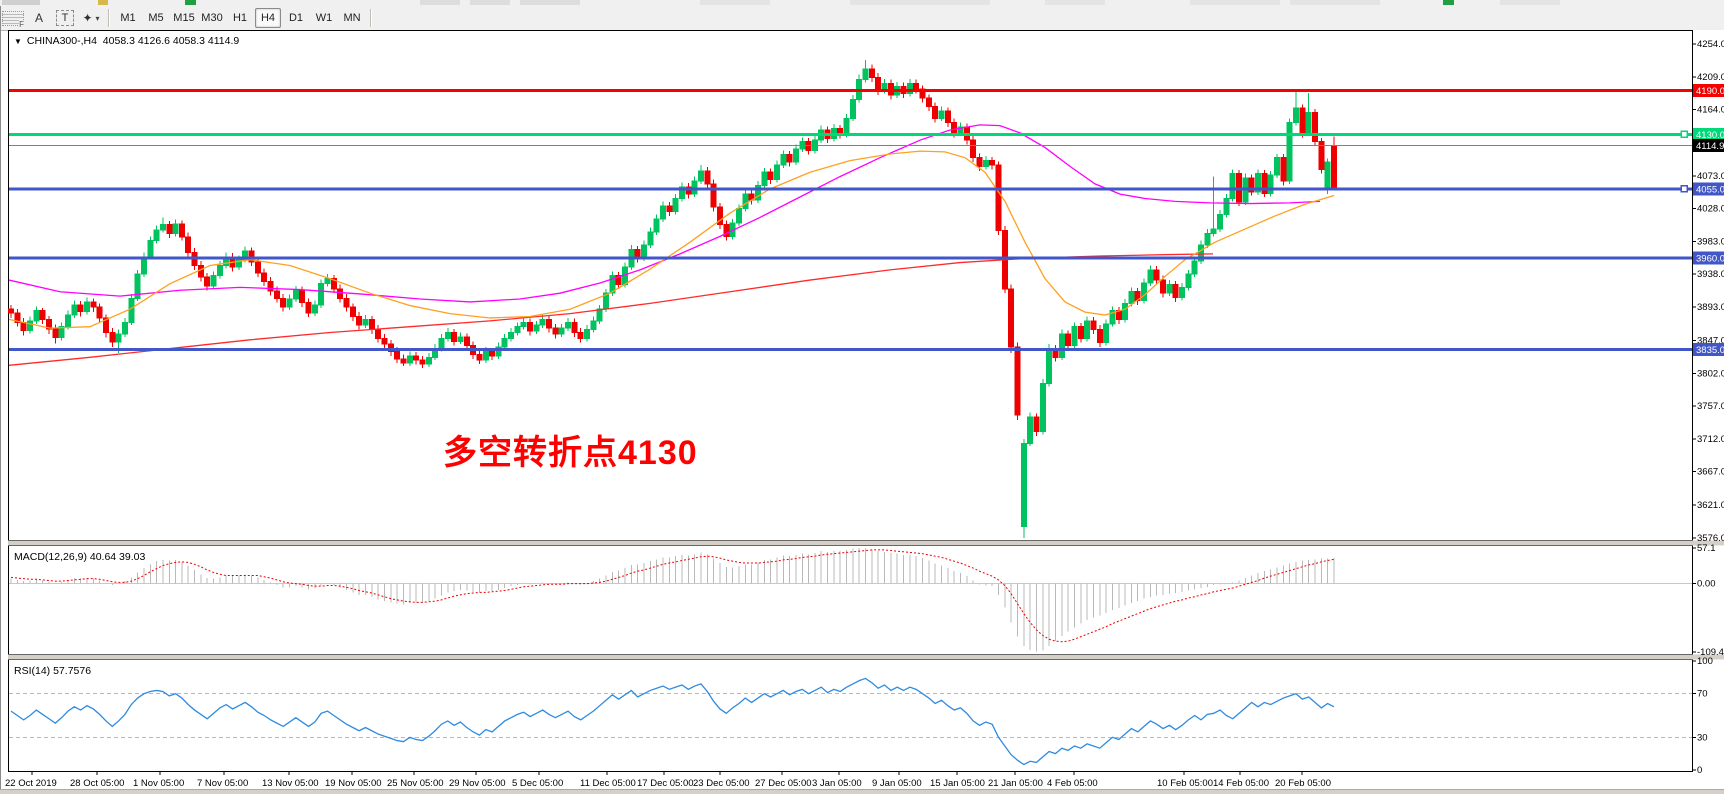 The image size is (1724, 794). What do you see at coordinates (13, 19) in the screenshot?
I see `grid-f-tool-icon: F` at bounding box center [13, 19].